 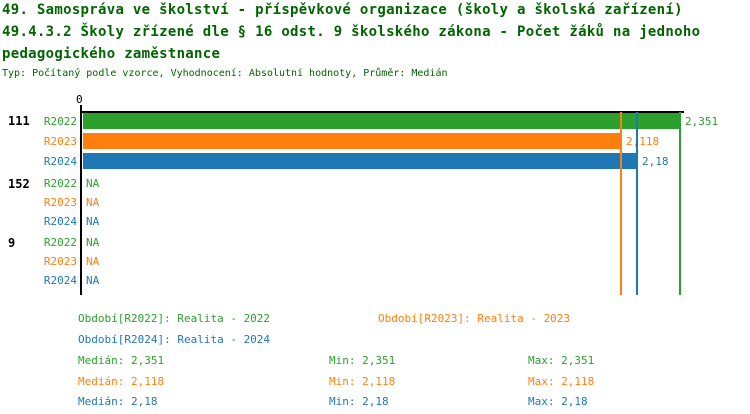 What do you see at coordinates (81, 200) in the screenshot?
I see `y-axis-line` at bounding box center [81, 200].